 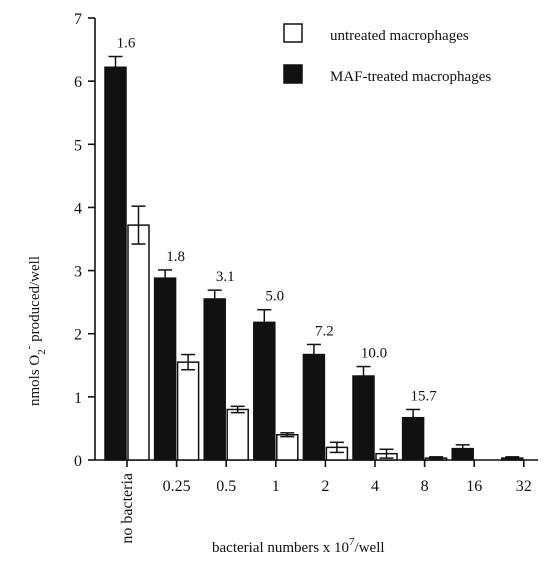 What do you see at coordinates (325, 502) in the screenshot?
I see `x-axis-ticks: no bacteria 0.25 0.5 1 2 4 8 16 32` at bounding box center [325, 502].